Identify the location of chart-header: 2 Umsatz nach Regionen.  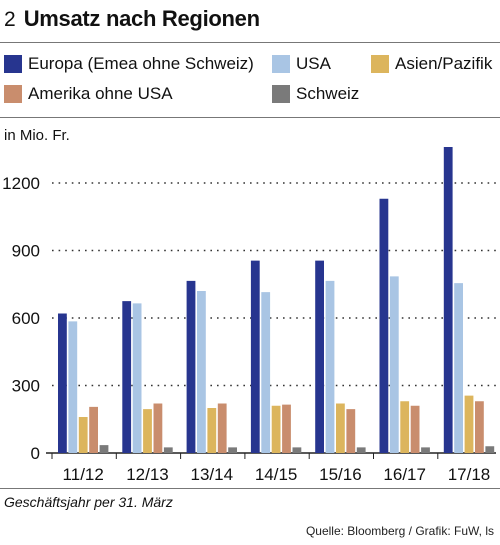
(132, 21).